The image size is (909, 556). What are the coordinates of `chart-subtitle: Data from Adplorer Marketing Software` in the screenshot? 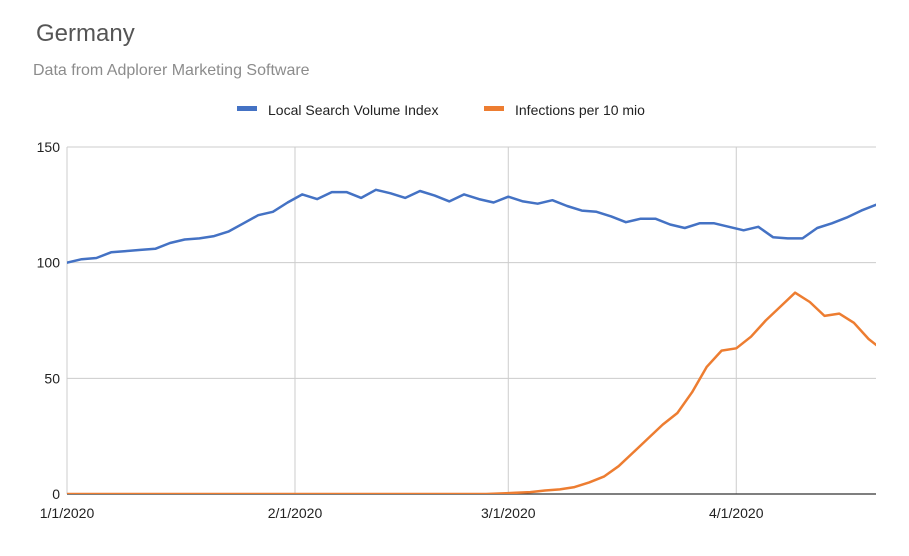 It's located at (171, 70).